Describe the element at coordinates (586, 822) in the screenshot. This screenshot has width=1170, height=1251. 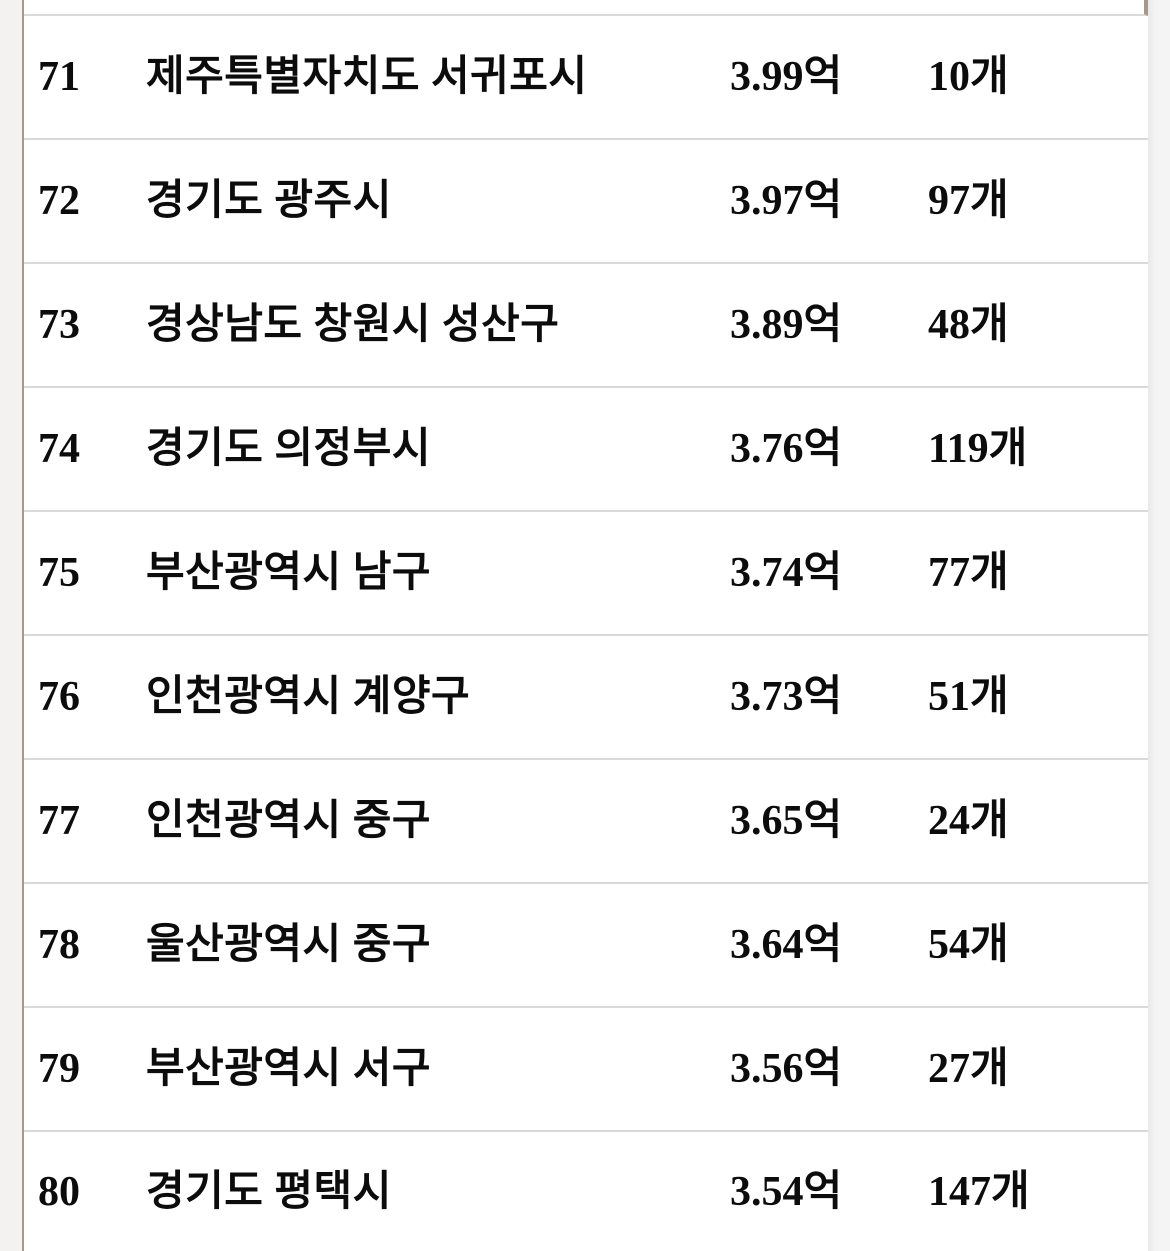
I see `table-row: 77 인천광역시 중구 3.65억 24개` at that location.